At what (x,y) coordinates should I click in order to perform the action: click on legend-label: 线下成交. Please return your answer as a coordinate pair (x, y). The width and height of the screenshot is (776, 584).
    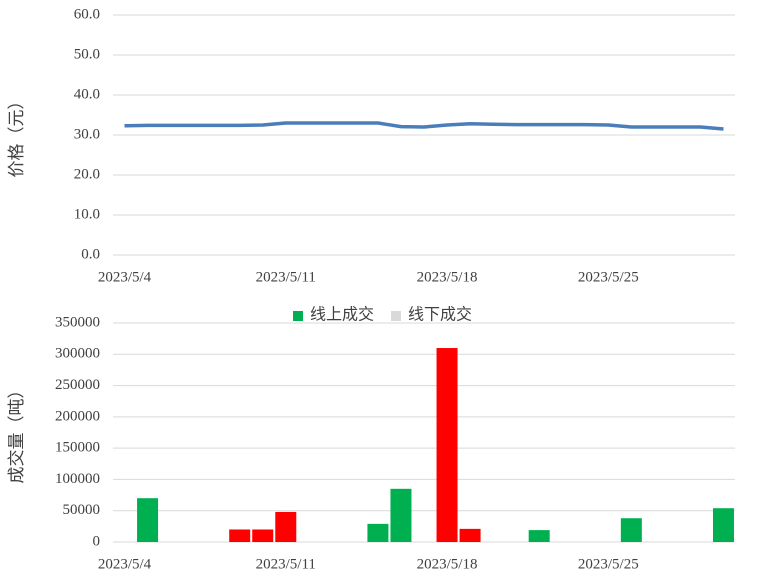
    Looking at the image, I should click on (440, 315).